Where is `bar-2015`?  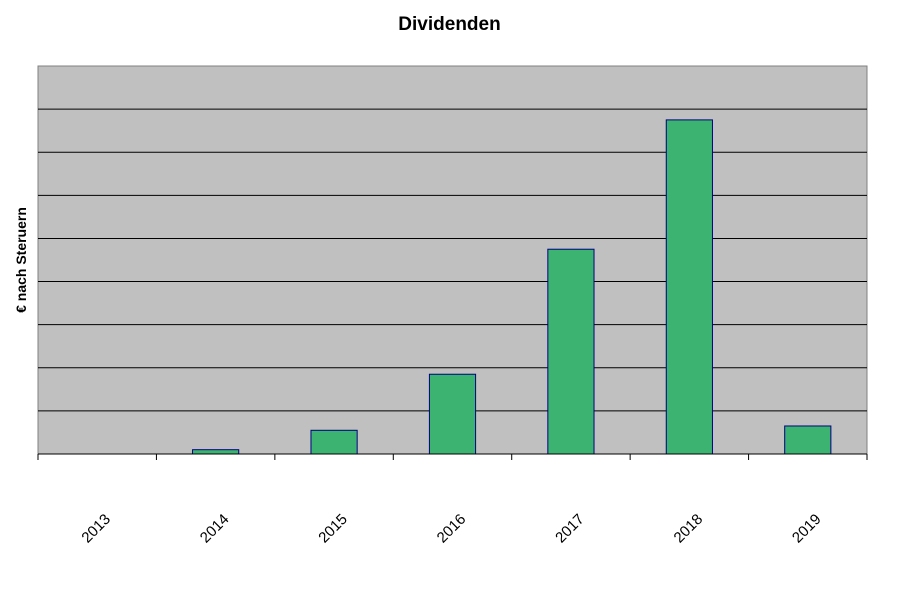
bar-2015 is located at coordinates (334, 442).